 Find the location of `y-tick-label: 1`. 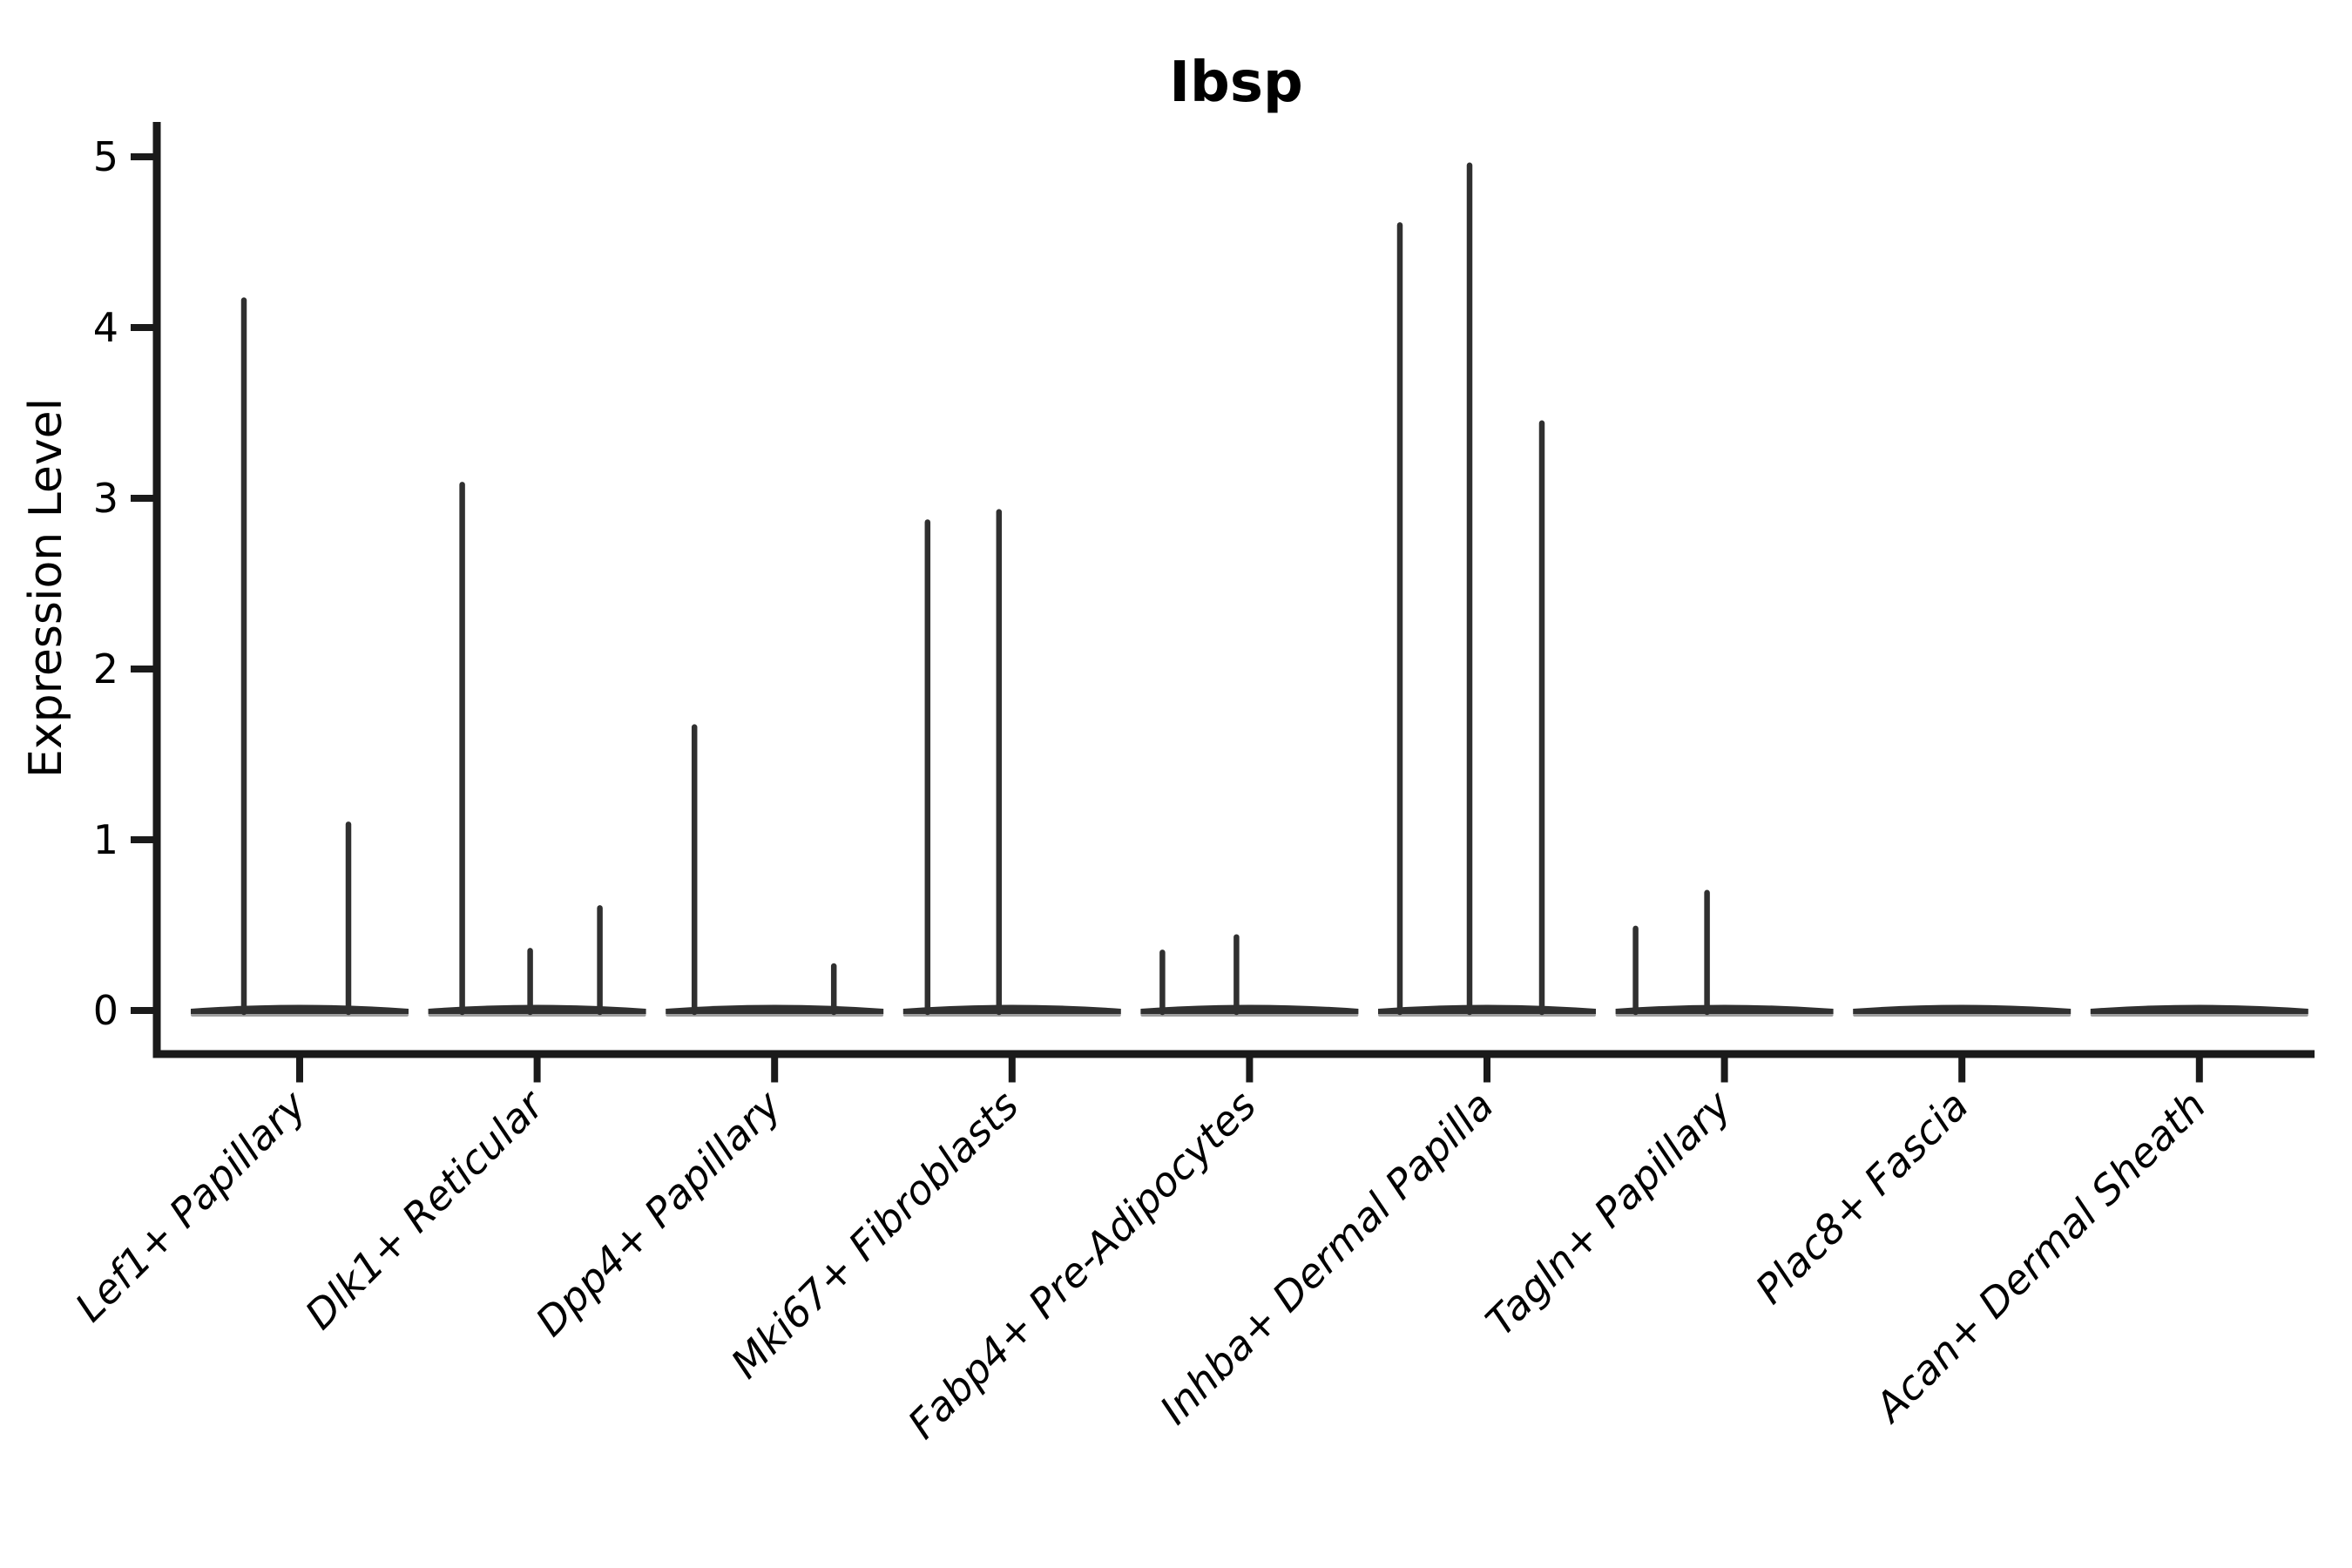

y-tick-label: 1 is located at coordinates (106, 839).